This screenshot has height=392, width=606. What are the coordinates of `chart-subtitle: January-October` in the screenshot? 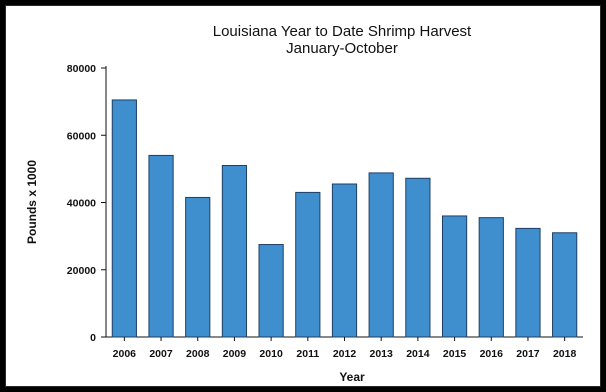 It's located at (342, 48).